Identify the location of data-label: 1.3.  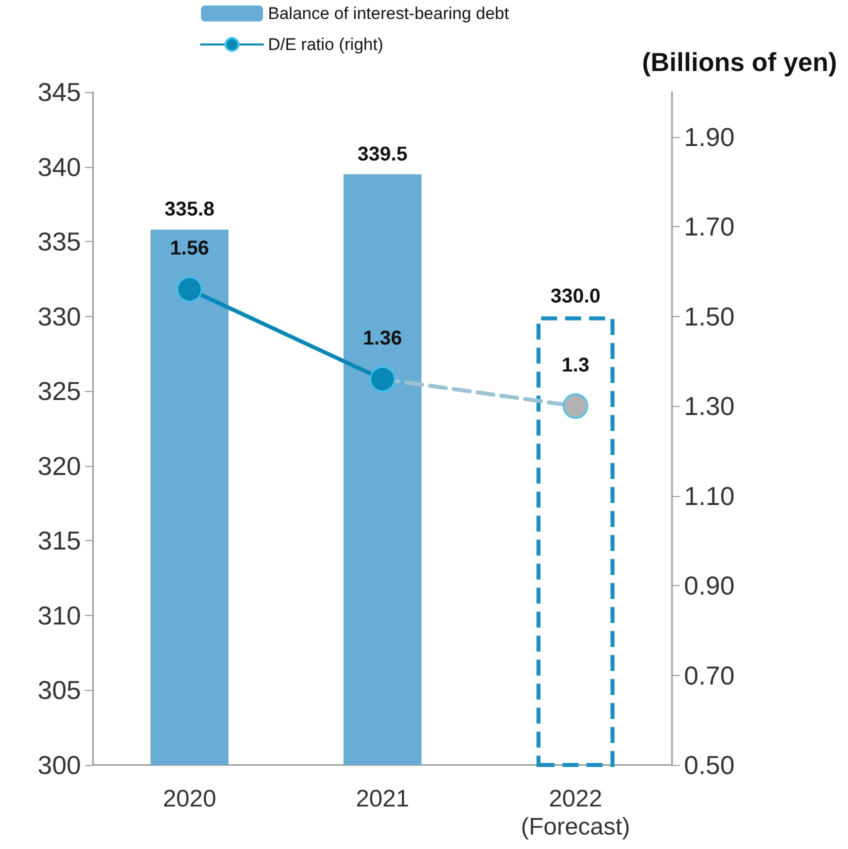
(576, 365).